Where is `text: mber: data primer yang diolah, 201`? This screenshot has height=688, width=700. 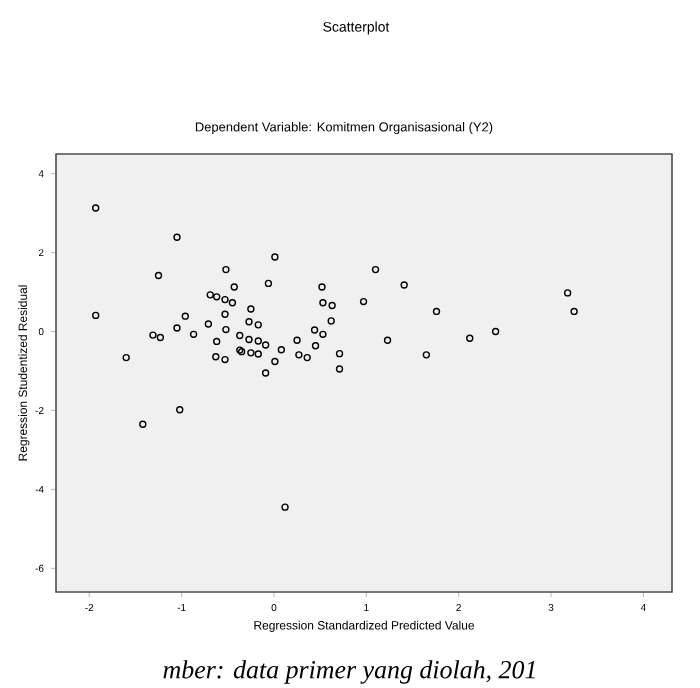 text: mber: data primer yang diolah, 201 is located at coordinates (349, 672).